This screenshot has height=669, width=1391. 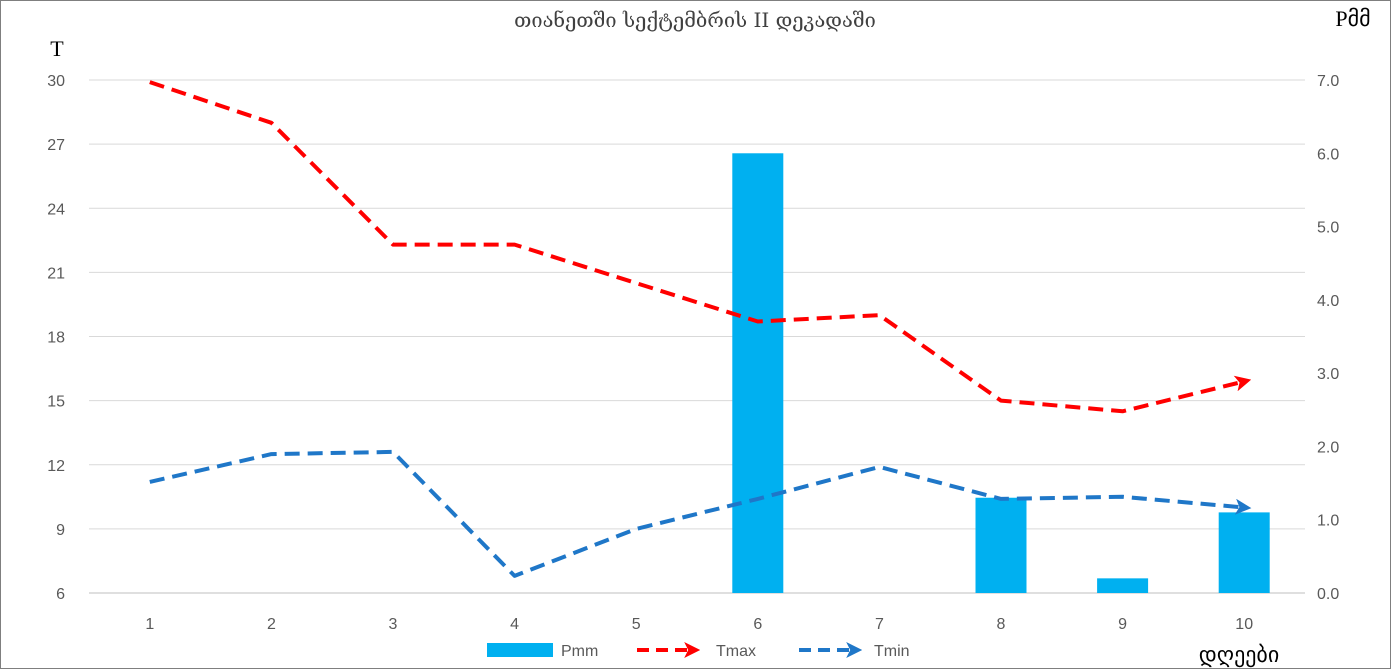 I want to click on x-tick-label: 7, so click(x=879, y=624).